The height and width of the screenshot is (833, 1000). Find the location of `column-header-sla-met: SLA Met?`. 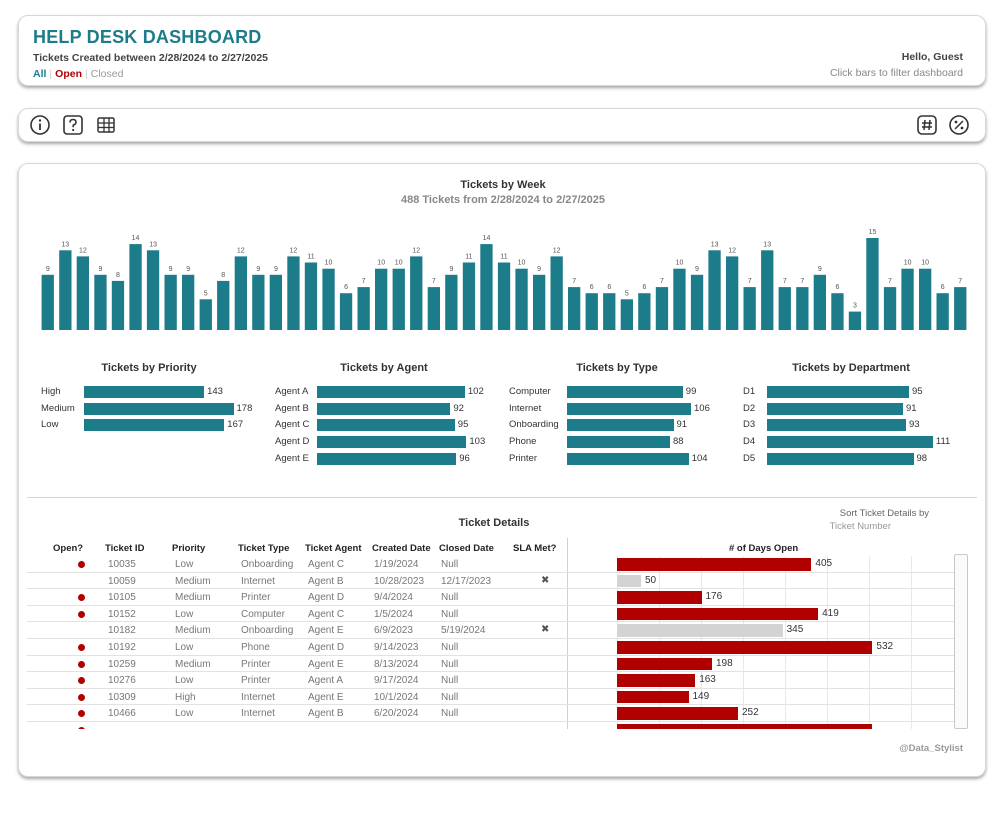

column-header-sla-met: SLA Met? is located at coordinates (535, 548).